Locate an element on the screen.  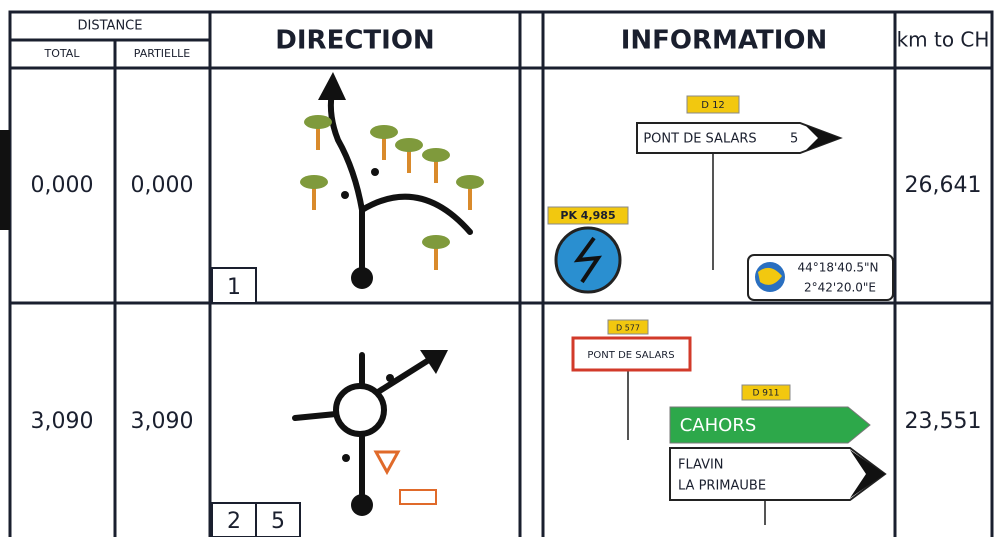
gps-lon: 2°42'20.0"E is located at coordinates (840, 288).